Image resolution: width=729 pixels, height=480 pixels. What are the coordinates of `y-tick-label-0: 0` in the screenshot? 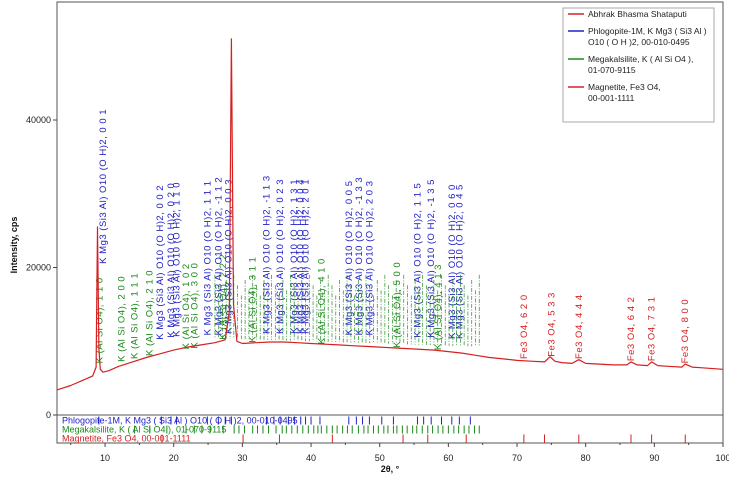 It's located at (48, 415).